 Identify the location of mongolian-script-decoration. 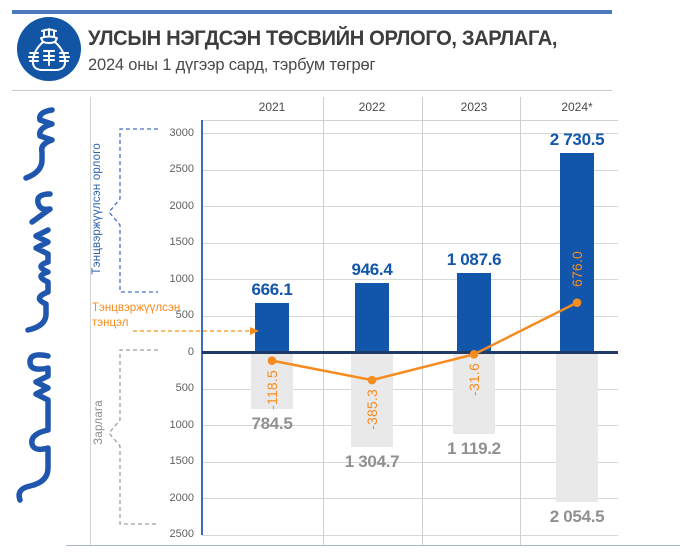
(35, 305).